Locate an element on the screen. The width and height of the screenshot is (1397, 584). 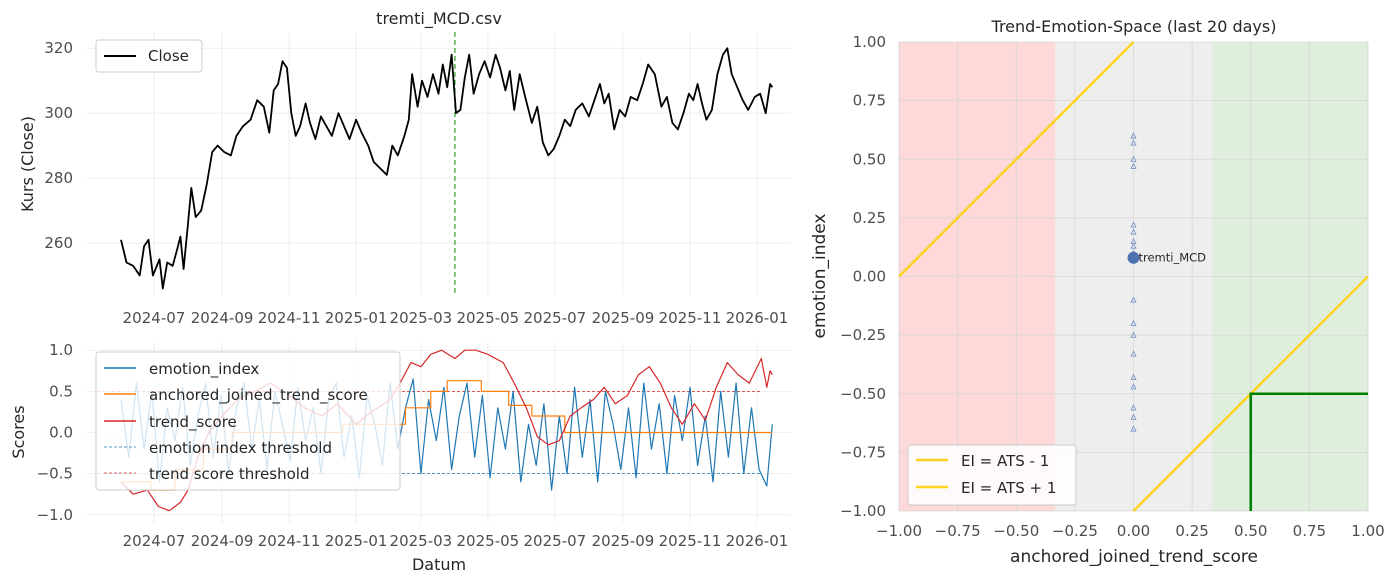
price-x-tick-label: 2024-11 is located at coordinates (289, 318).